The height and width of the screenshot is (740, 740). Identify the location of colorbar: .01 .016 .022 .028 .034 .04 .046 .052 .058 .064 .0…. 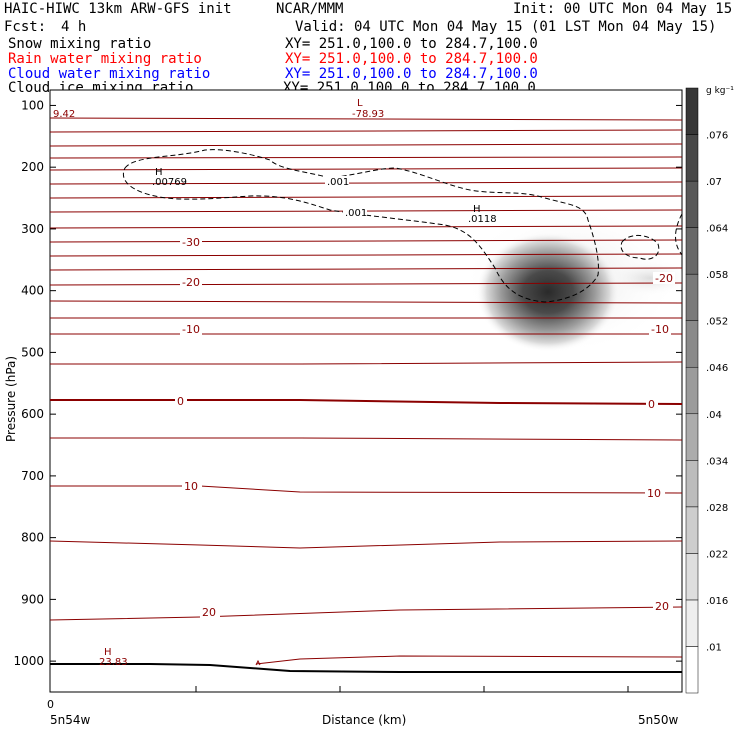
(706, 390).